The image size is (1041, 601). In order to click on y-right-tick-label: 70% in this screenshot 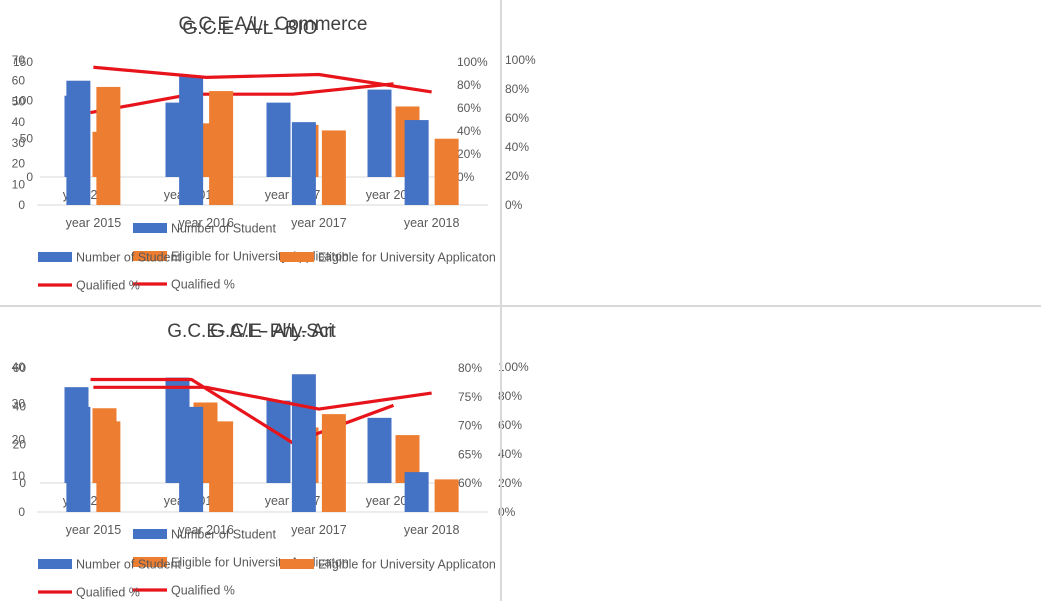, I will do `click(470, 426)`.